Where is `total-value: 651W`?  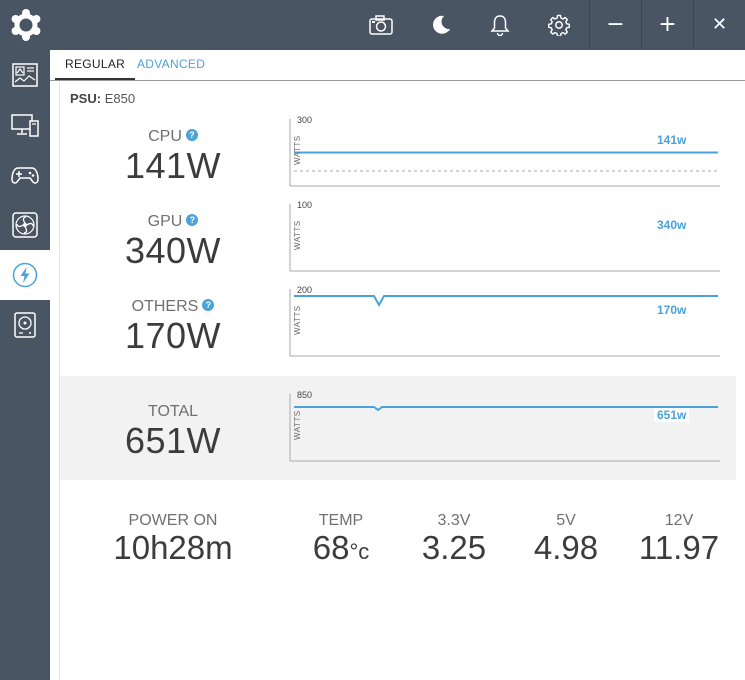
total-value: 651W is located at coordinates (173, 440).